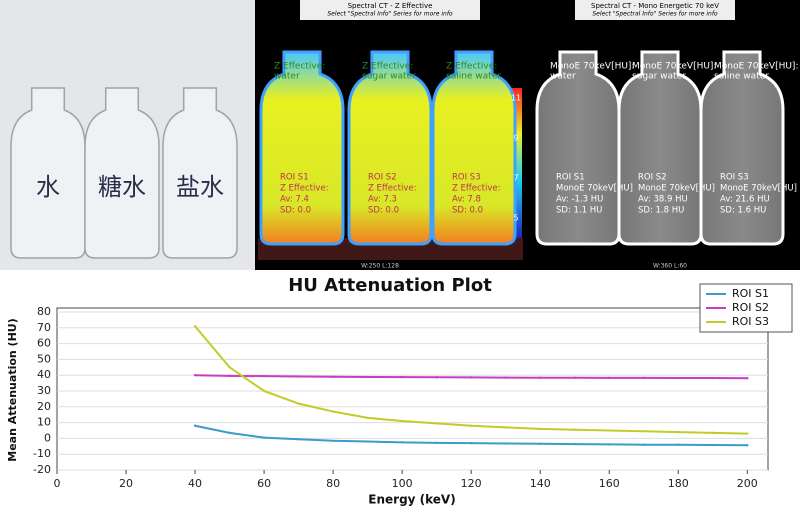  I want to click on legend-label: ROI S3, so click(750, 321).